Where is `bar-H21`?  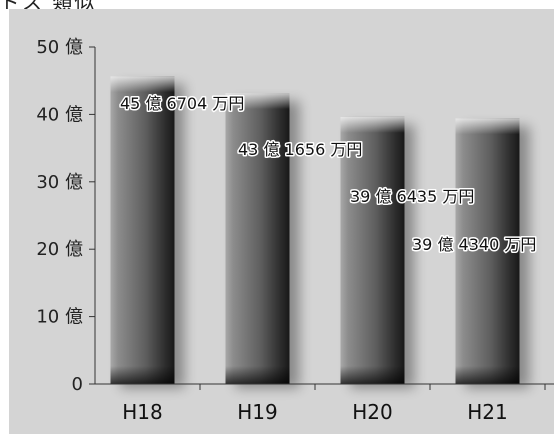 bar-H21 is located at coordinates (487, 251).